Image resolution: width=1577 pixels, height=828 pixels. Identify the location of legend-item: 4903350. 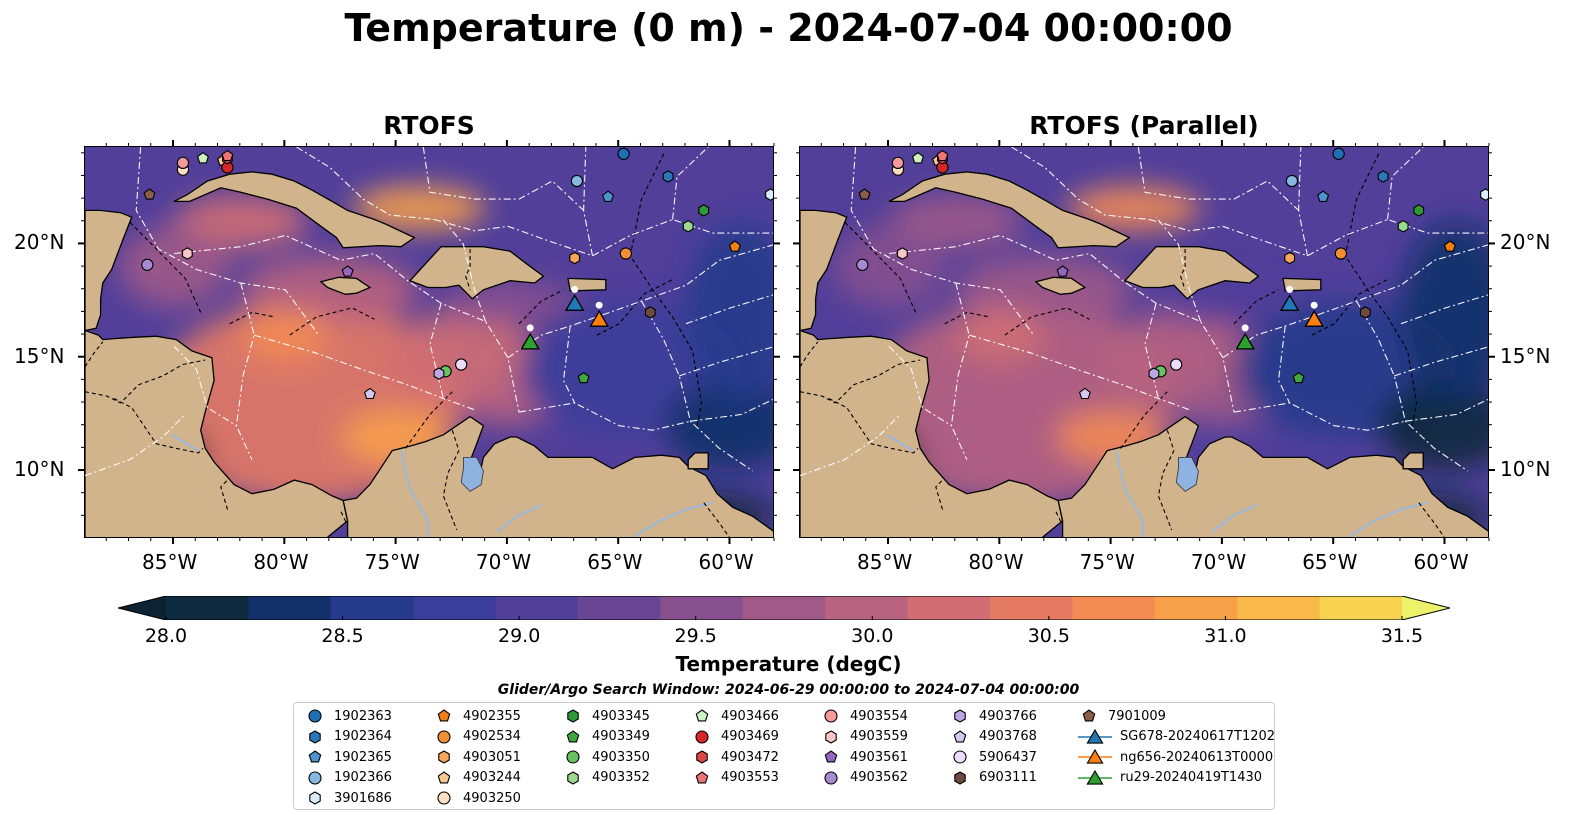
(606, 757).